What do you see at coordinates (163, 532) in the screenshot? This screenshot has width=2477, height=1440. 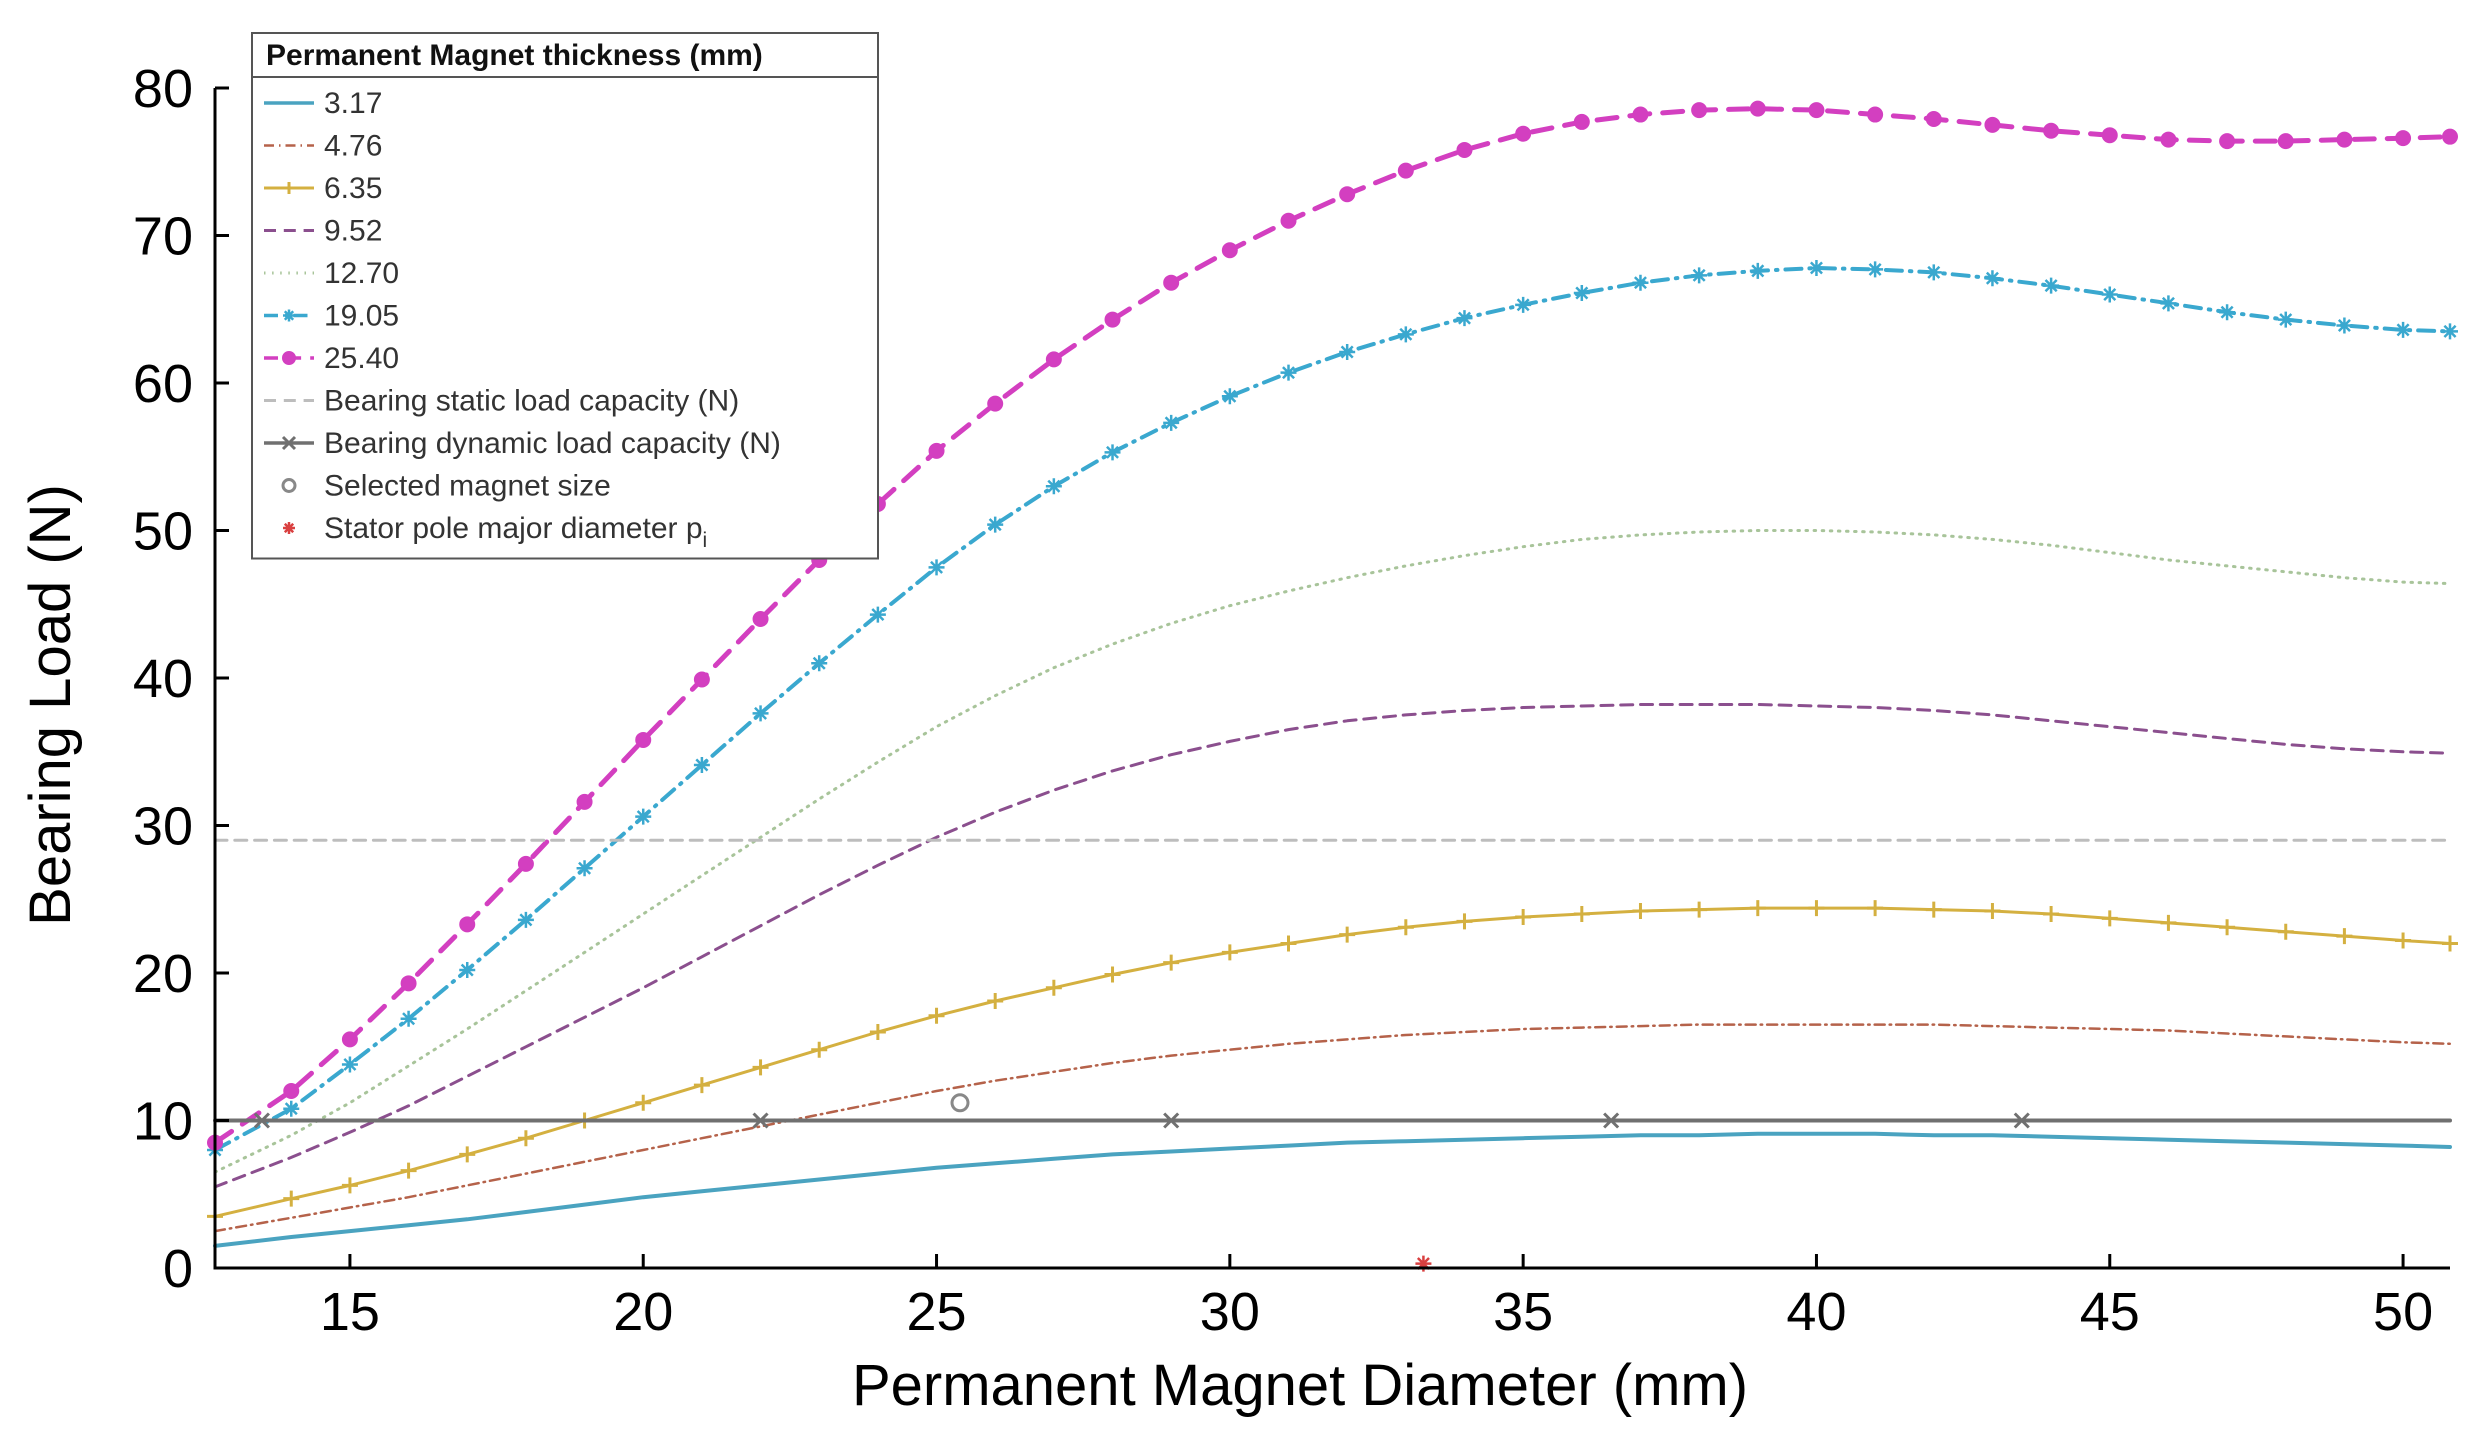 I see `y-tick-label: 50` at bounding box center [163, 532].